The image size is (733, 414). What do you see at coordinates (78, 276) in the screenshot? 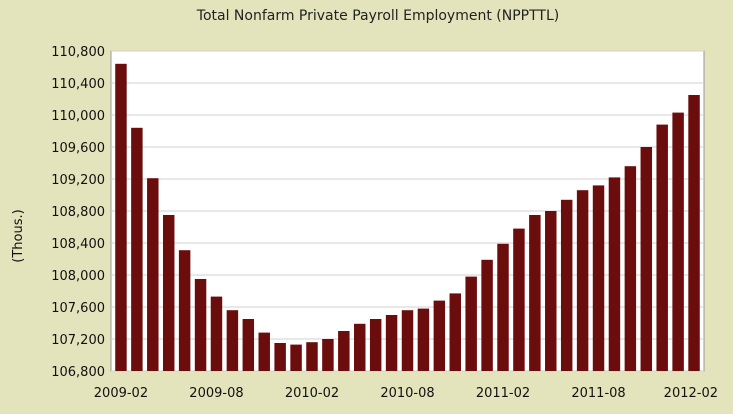
I see `y-tick-label: 108,000` at bounding box center [78, 276].